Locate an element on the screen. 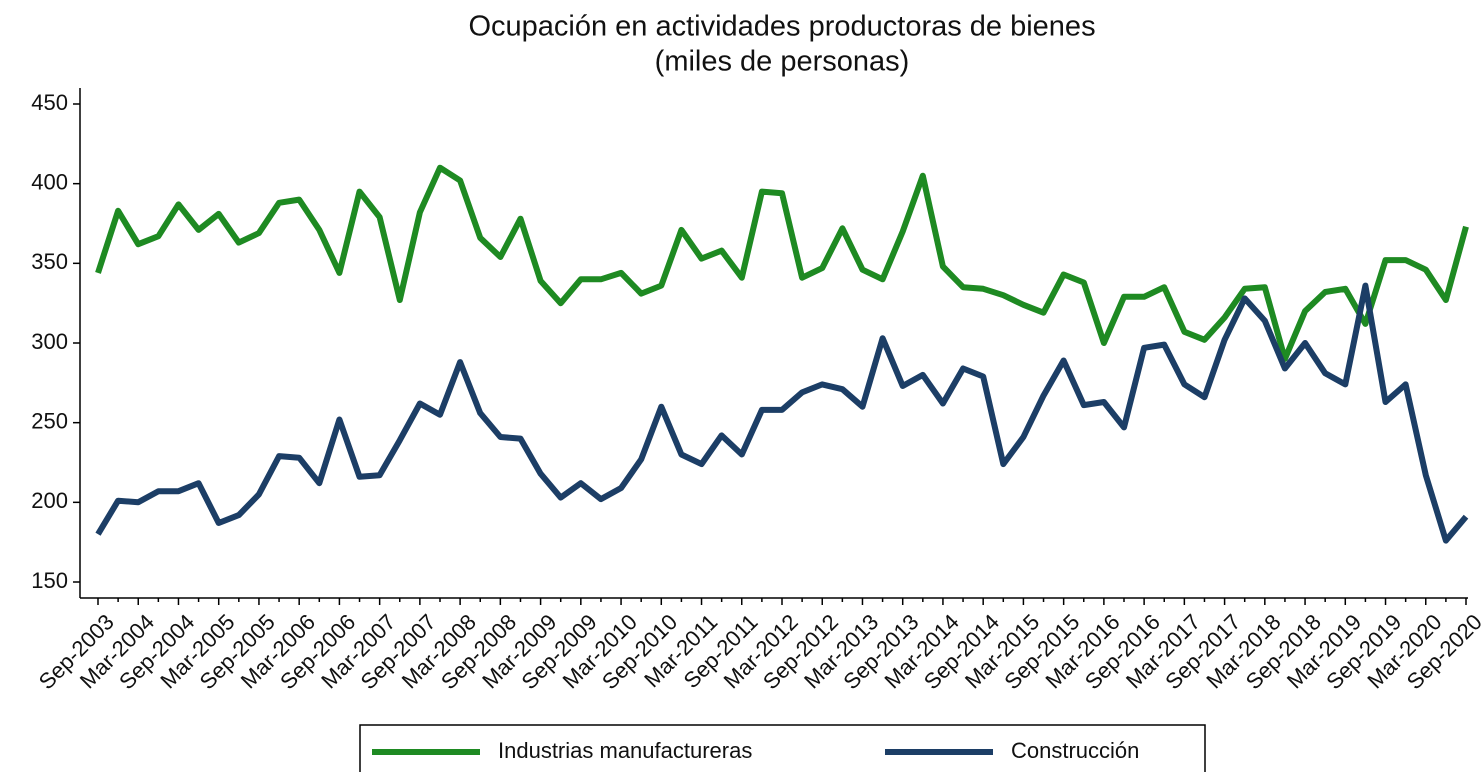  legend: Industrias manufactureras Construcción is located at coordinates (782, 748).